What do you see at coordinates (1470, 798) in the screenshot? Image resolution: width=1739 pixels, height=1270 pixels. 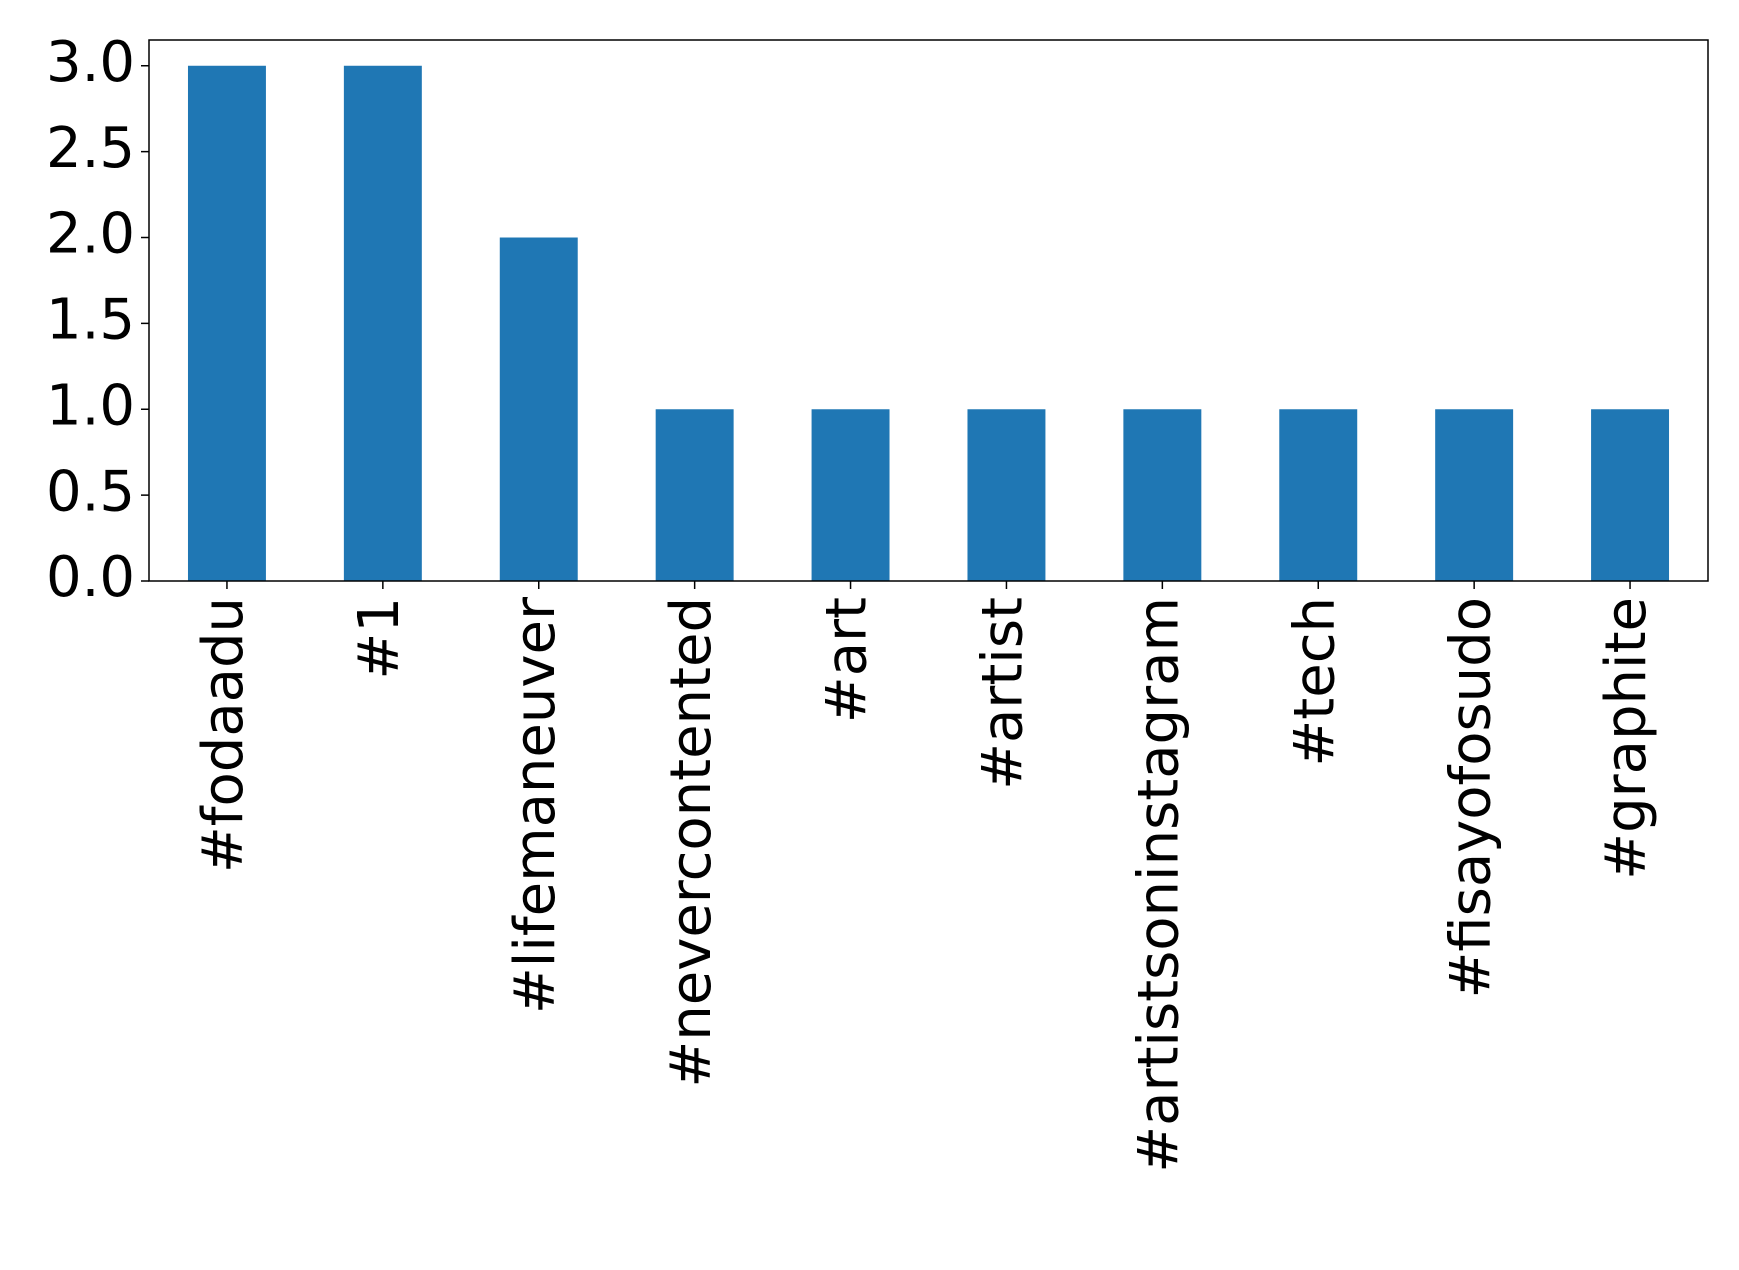 I see `x-tick-label: #fisayofosudo` at bounding box center [1470, 798].